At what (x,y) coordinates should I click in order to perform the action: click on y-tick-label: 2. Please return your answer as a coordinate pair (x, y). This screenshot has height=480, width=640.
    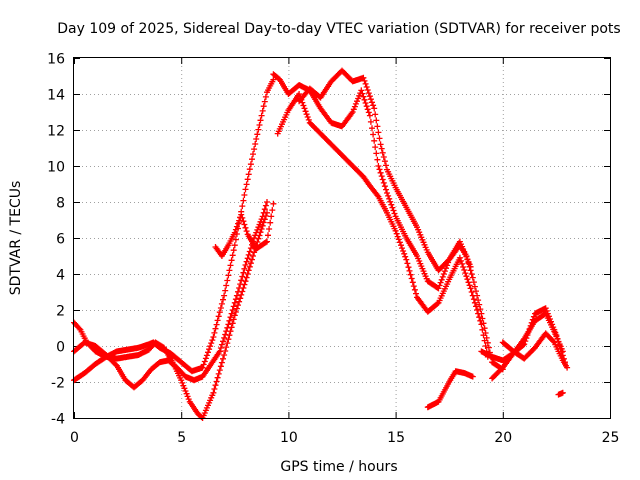
    Looking at the image, I should click on (60, 312).